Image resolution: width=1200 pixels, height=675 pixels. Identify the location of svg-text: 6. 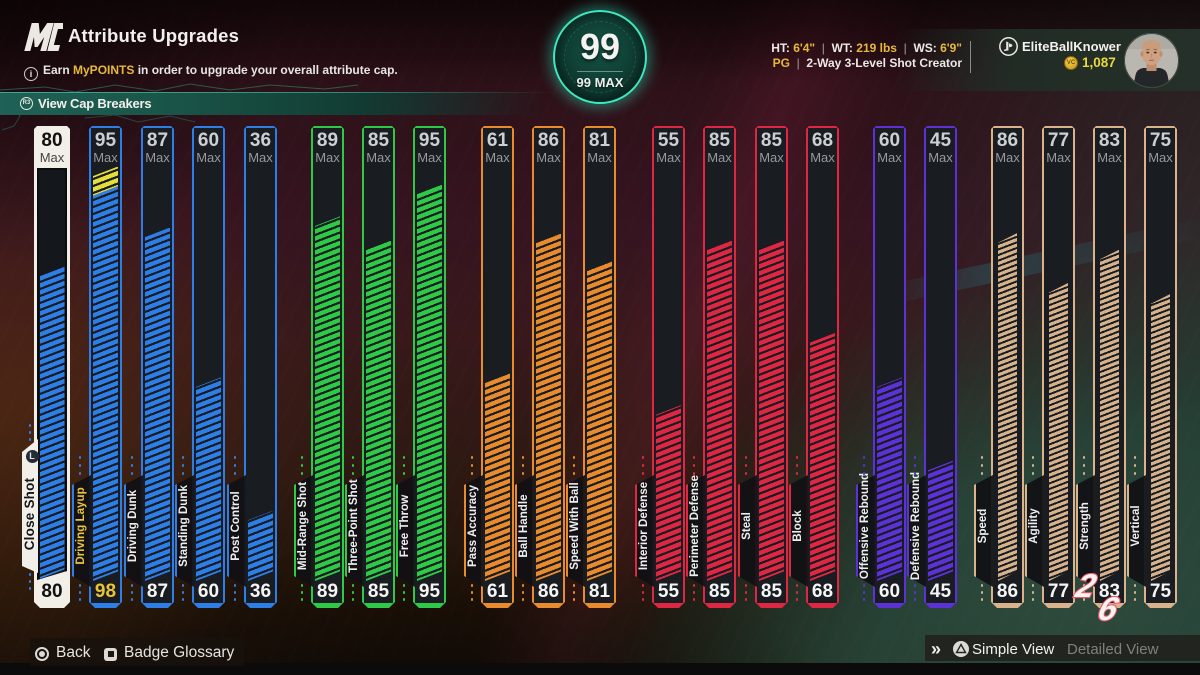
(1108, 610).